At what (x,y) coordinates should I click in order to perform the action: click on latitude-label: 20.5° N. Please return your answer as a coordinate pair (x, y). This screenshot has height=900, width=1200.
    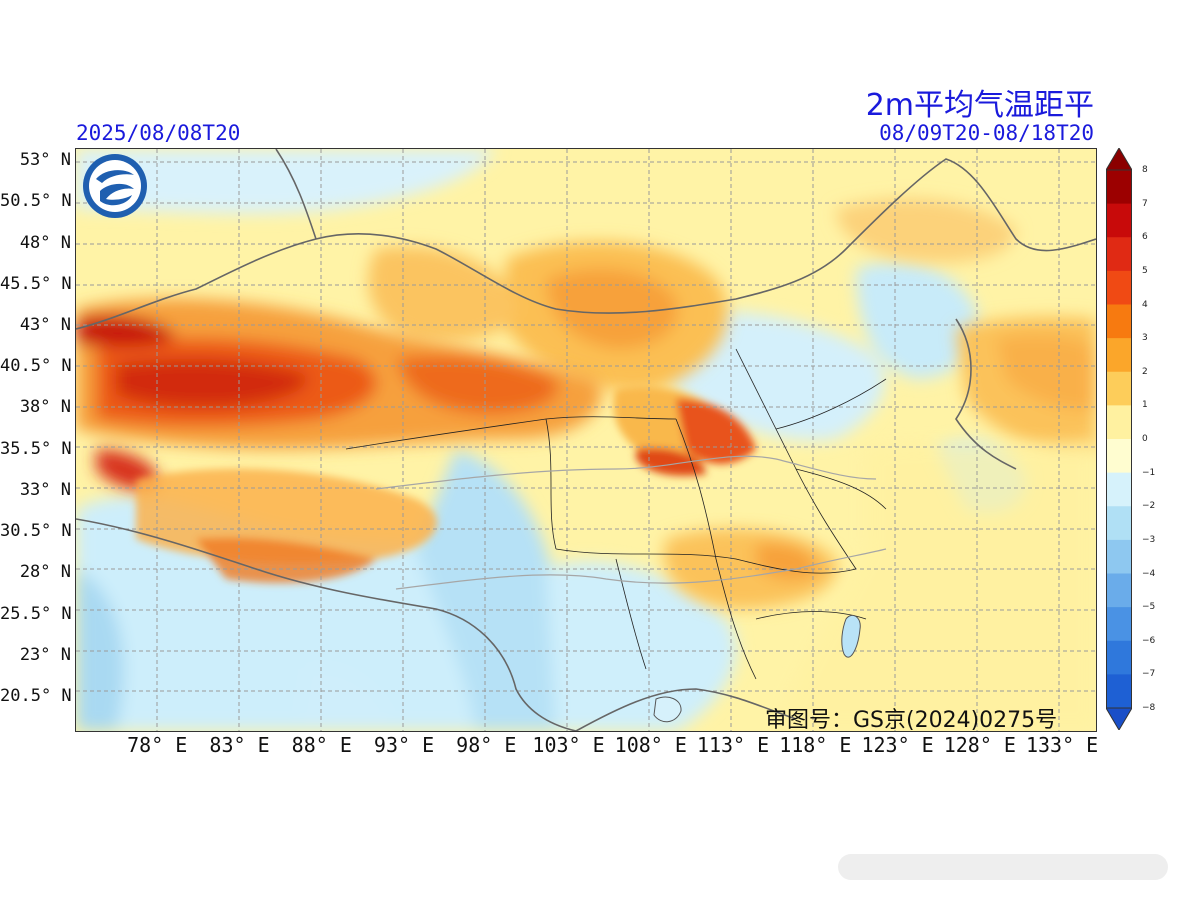
    Looking at the image, I should click on (36, 696).